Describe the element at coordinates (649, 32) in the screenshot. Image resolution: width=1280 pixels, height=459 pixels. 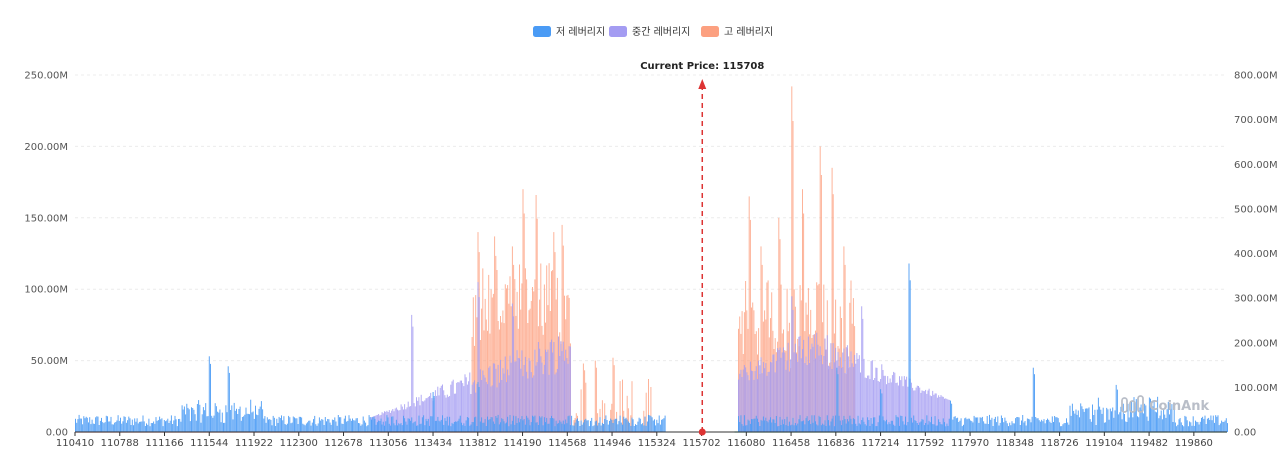
I see `legend-item: 중간 레버리지` at that location.